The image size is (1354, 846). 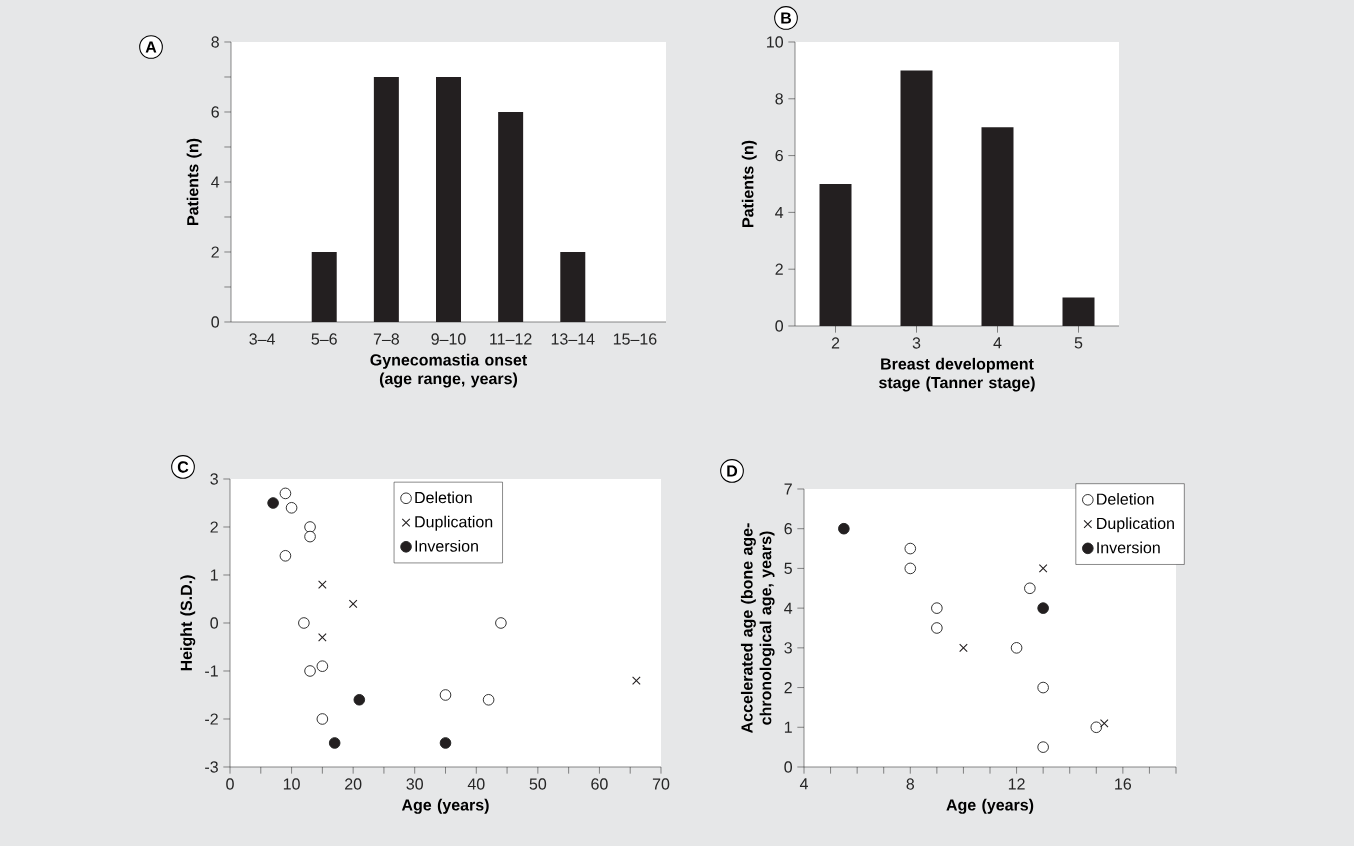 What do you see at coordinates (1123, 784) in the screenshot?
I see `x-tick-label: 16` at bounding box center [1123, 784].